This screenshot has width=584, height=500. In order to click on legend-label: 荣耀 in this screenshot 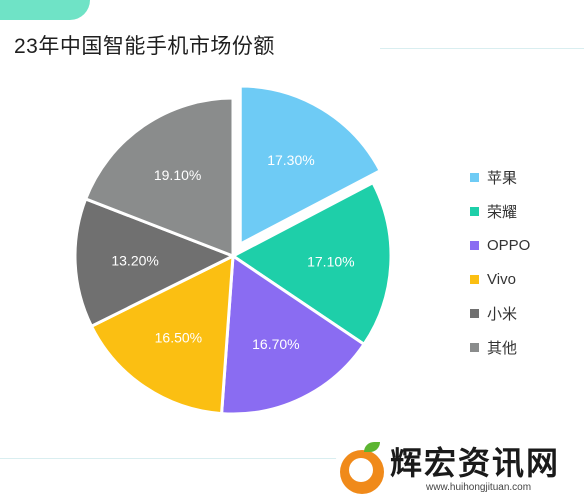, I will do `click(502, 212)`.